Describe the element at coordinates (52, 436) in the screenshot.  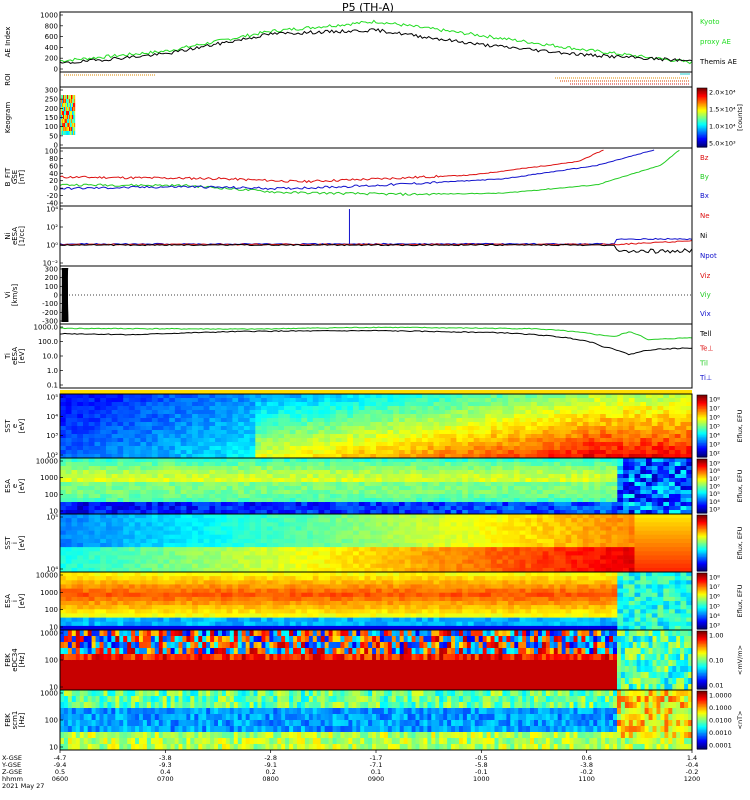
I see `sst_e-tick-label: 10³` at that location.